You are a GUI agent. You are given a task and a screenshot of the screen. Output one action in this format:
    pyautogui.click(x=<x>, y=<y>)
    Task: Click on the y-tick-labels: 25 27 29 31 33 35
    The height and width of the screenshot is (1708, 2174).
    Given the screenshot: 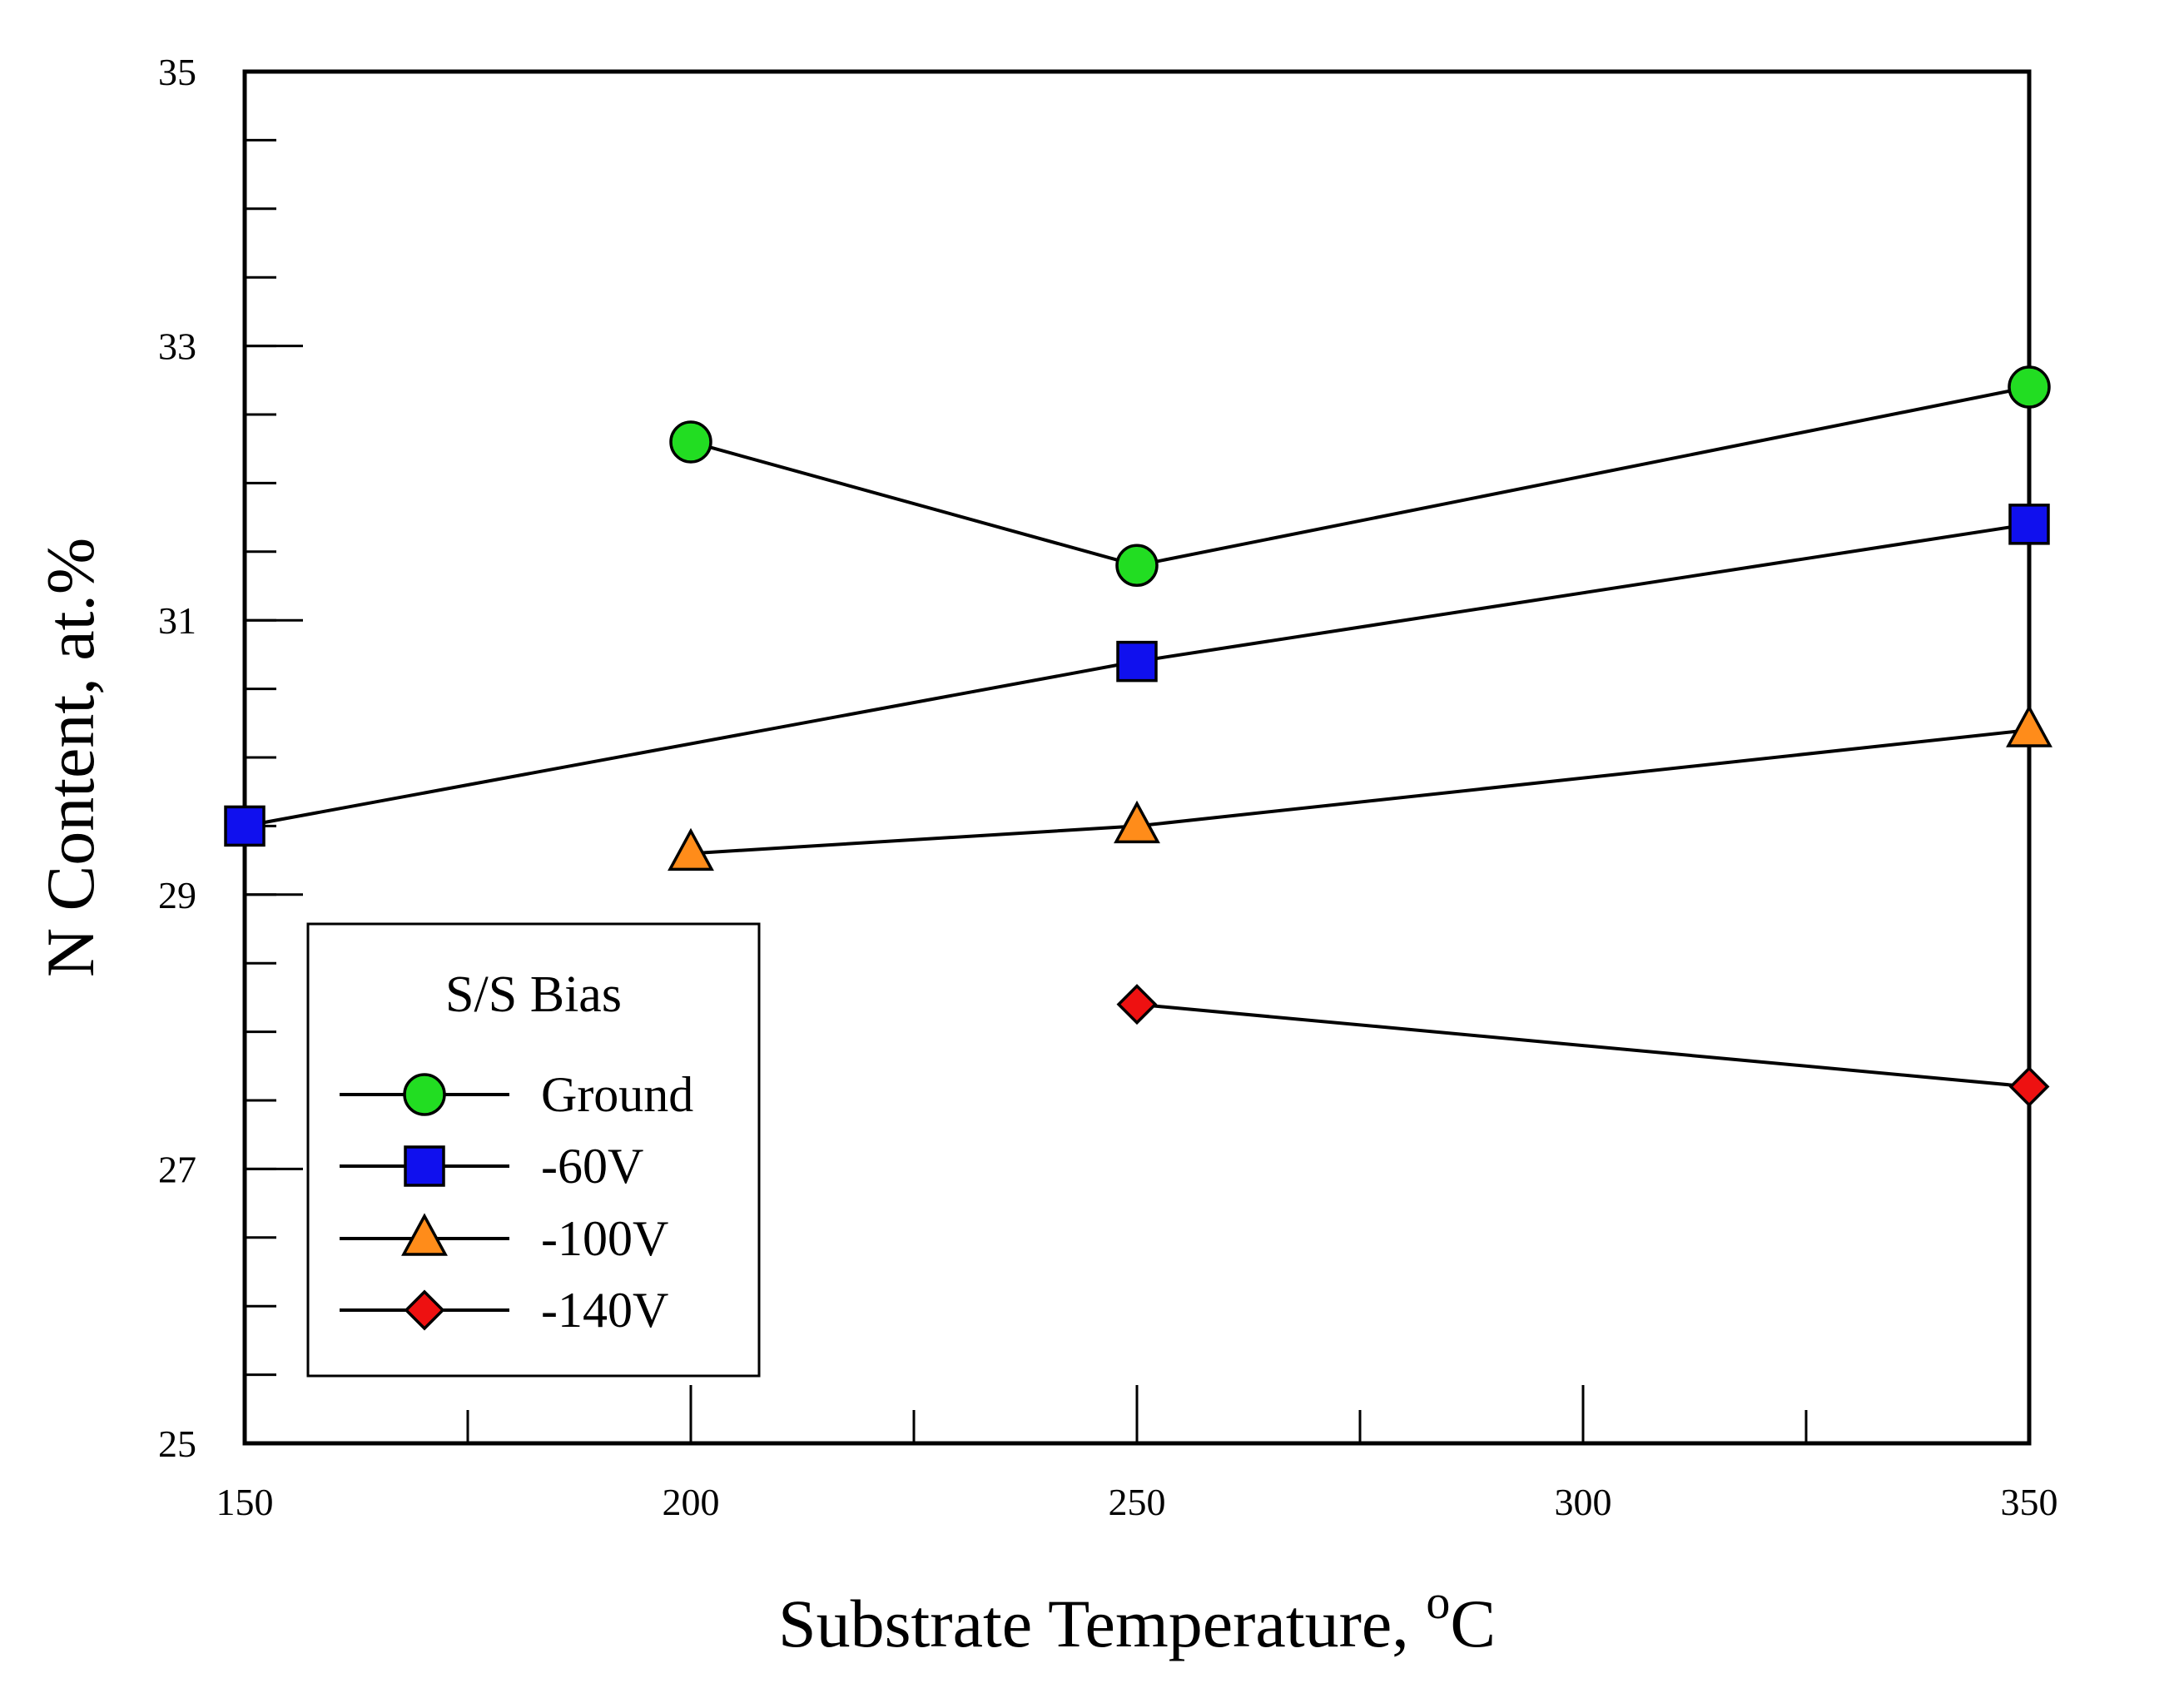 What is the action you would take?
    pyautogui.click(x=177, y=758)
    